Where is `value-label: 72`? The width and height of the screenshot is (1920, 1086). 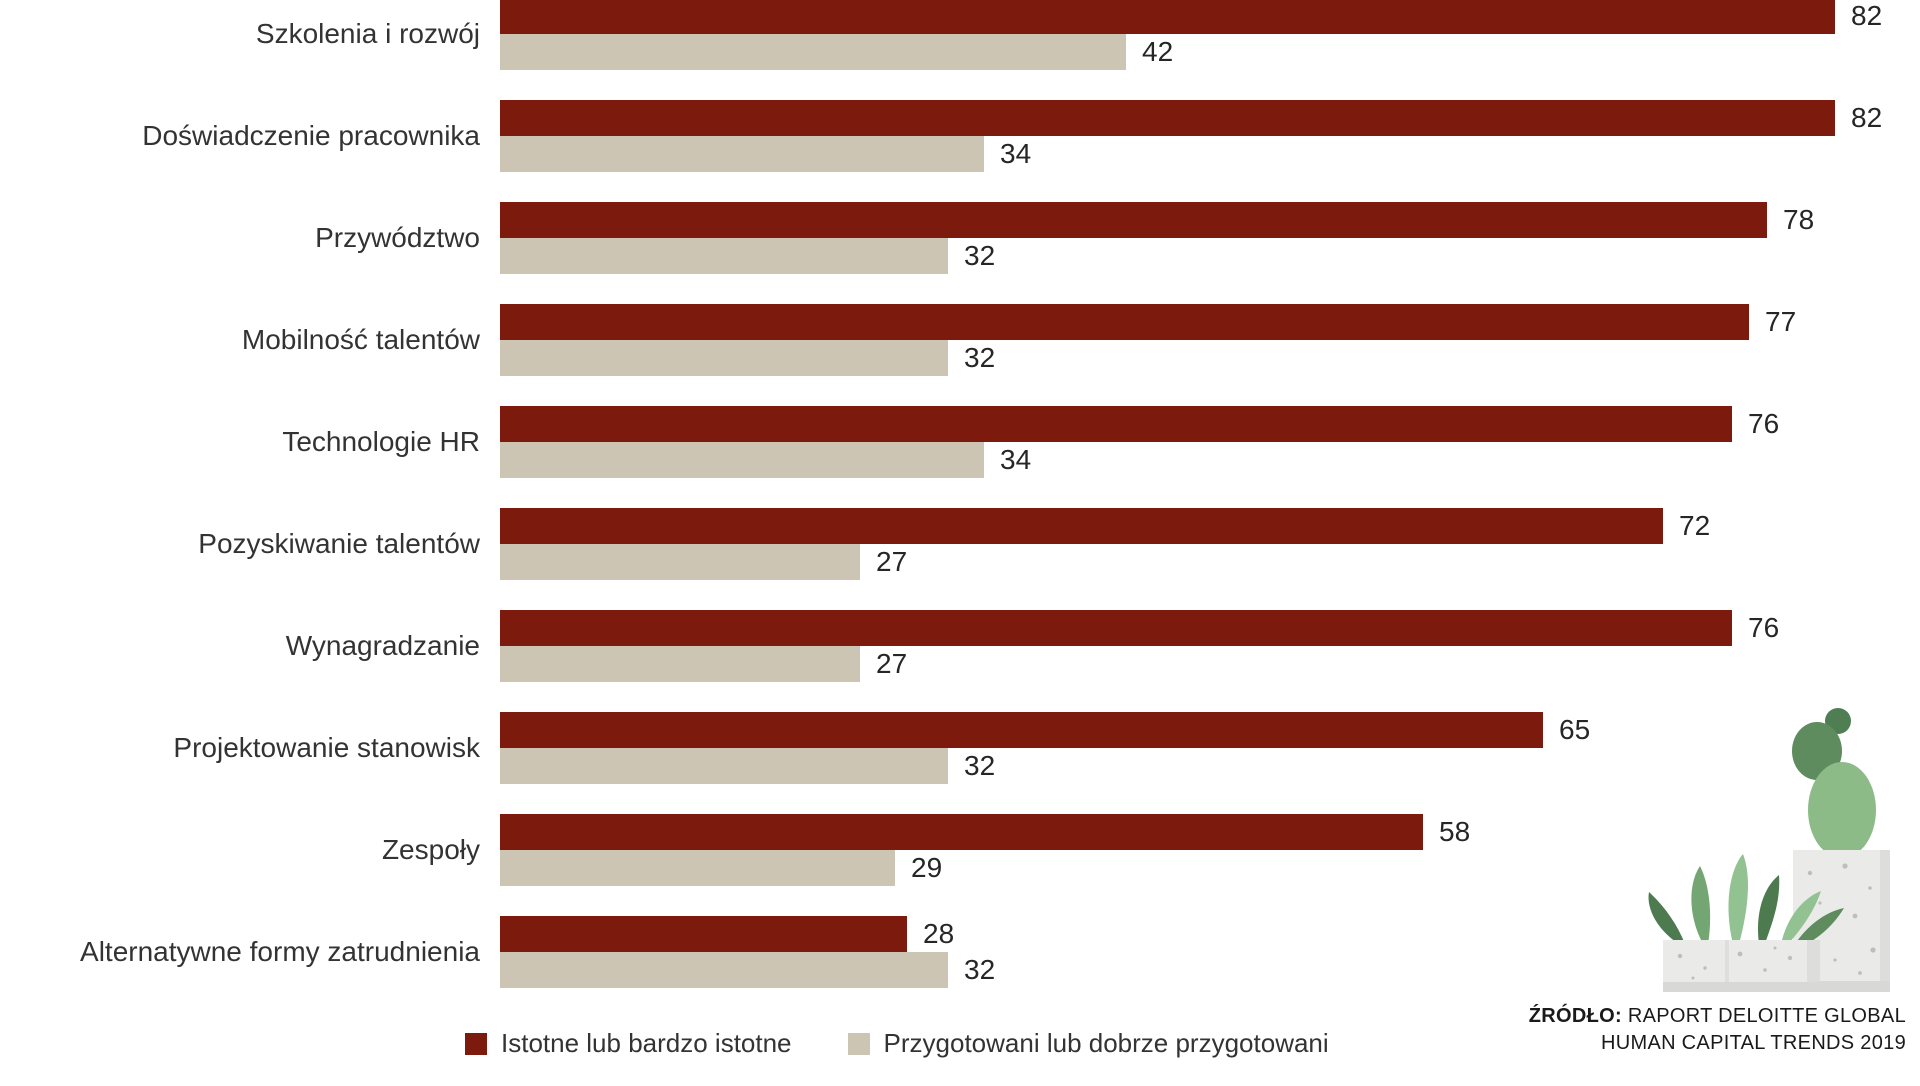
value-label: 72 is located at coordinates (1695, 525).